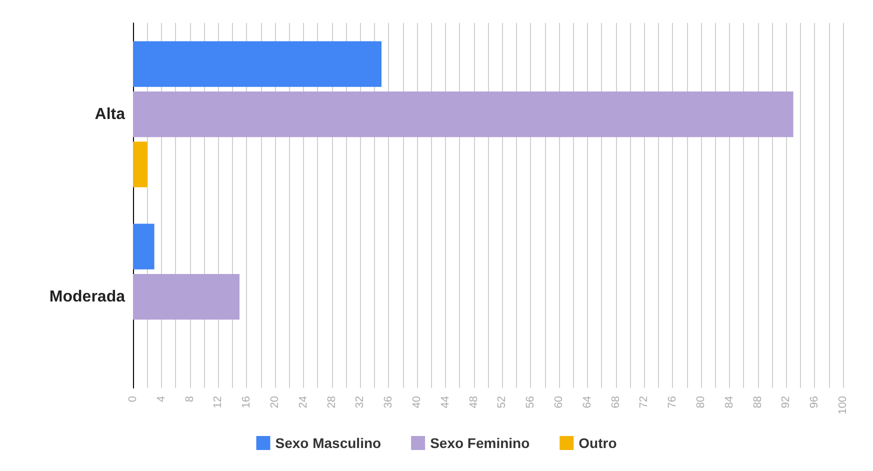  What do you see at coordinates (480, 443) in the screenshot?
I see `legend-label: Sexo Feminino` at bounding box center [480, 443].